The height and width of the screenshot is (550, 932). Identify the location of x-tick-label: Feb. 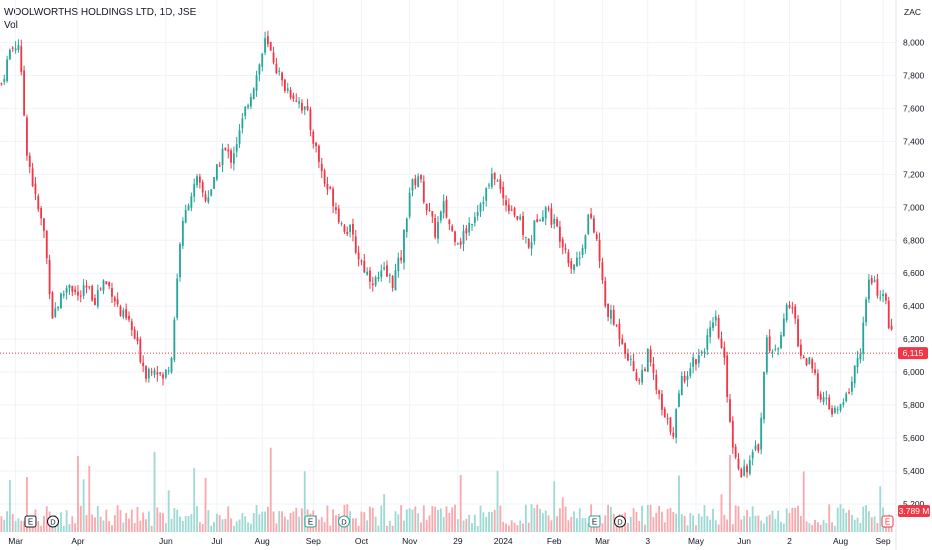
(554, 541).